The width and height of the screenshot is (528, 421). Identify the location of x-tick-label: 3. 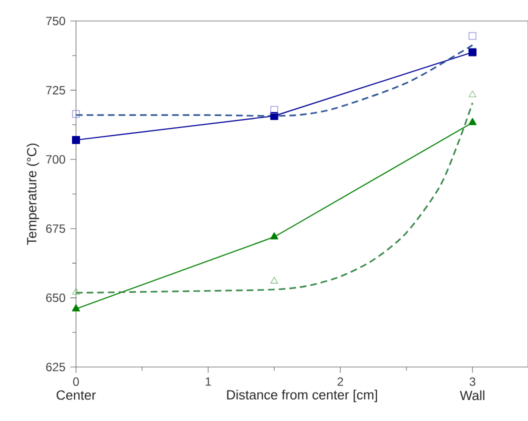
(473, 381).